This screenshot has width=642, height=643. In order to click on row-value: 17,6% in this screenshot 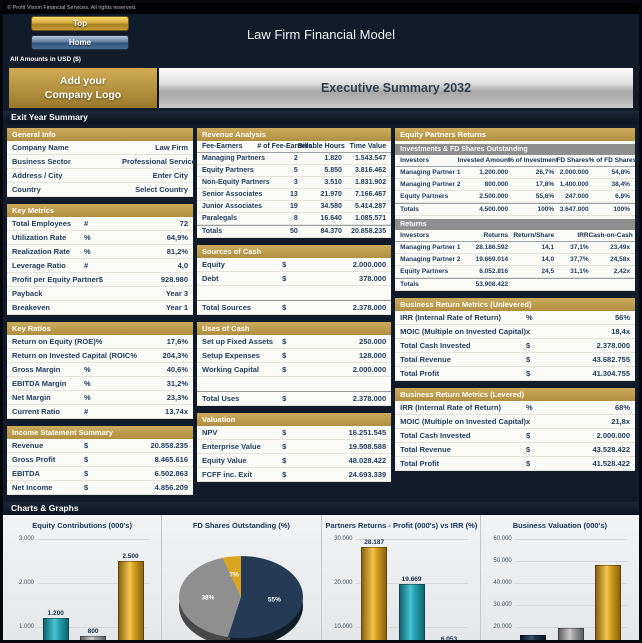, I will do `click(177, 341)`.